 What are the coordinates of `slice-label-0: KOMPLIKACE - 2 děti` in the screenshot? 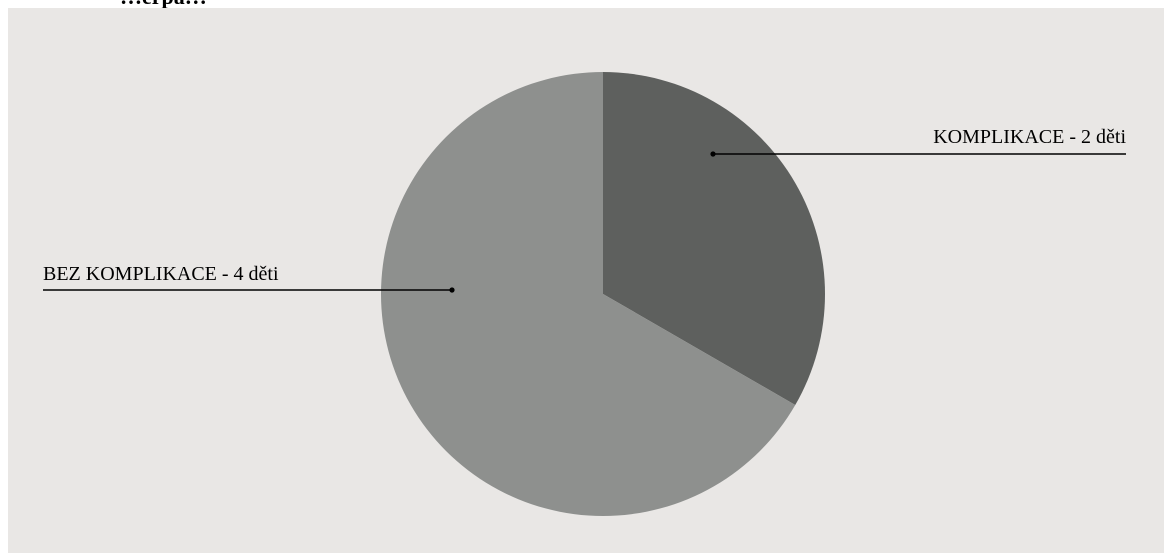 It's located at (1029, 137).